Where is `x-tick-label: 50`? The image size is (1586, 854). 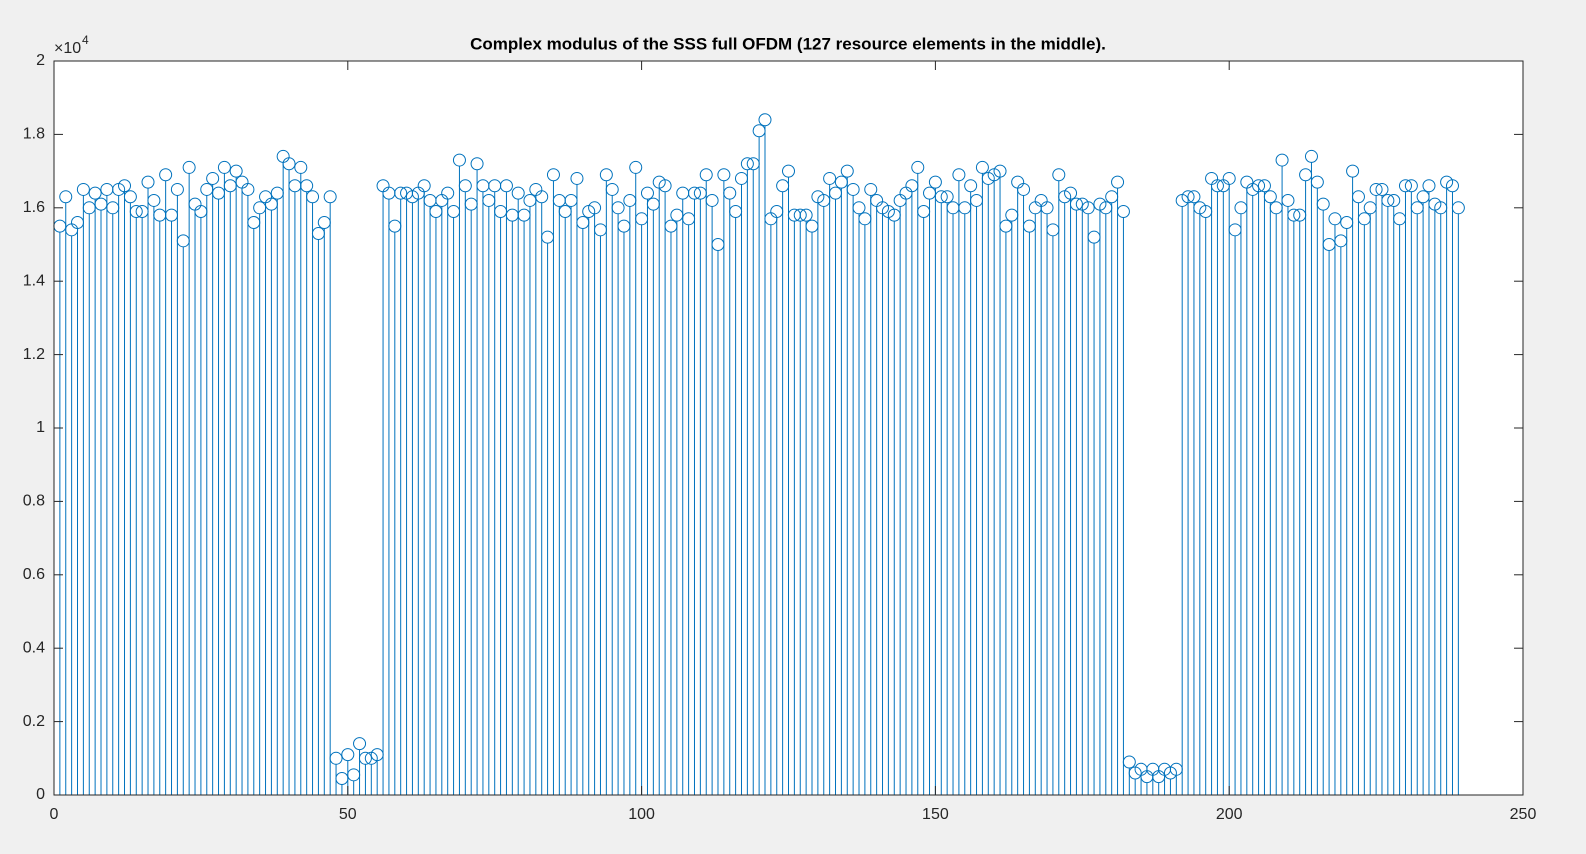 x-tick-label: 50 is located at coordinates (348, 814).